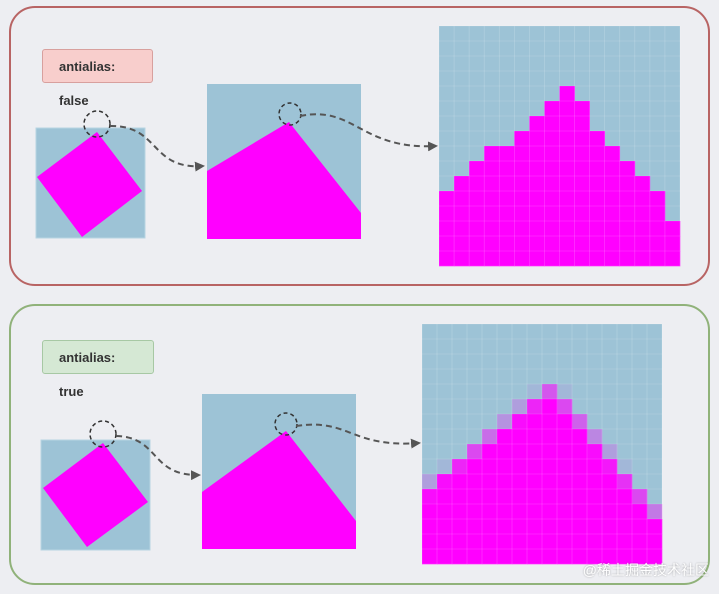 This screenshot has width=719, height=594. What do you see at coordinates (98, 369) in the screenshot?
I see `label-antialias-true: antialias: true` at bounding box center [98, 369].